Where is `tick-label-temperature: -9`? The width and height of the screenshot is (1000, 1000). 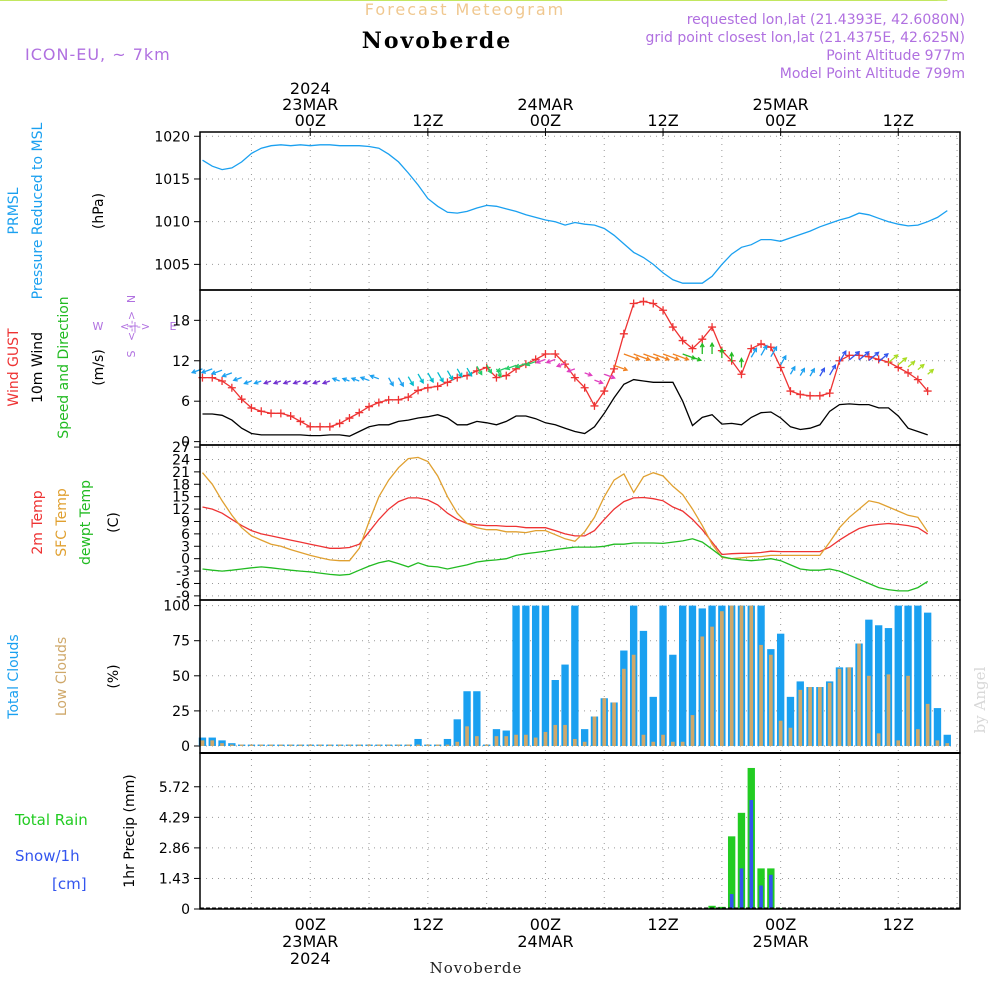 tick-label-temperature: -9 is located at coordinates (183, 597).